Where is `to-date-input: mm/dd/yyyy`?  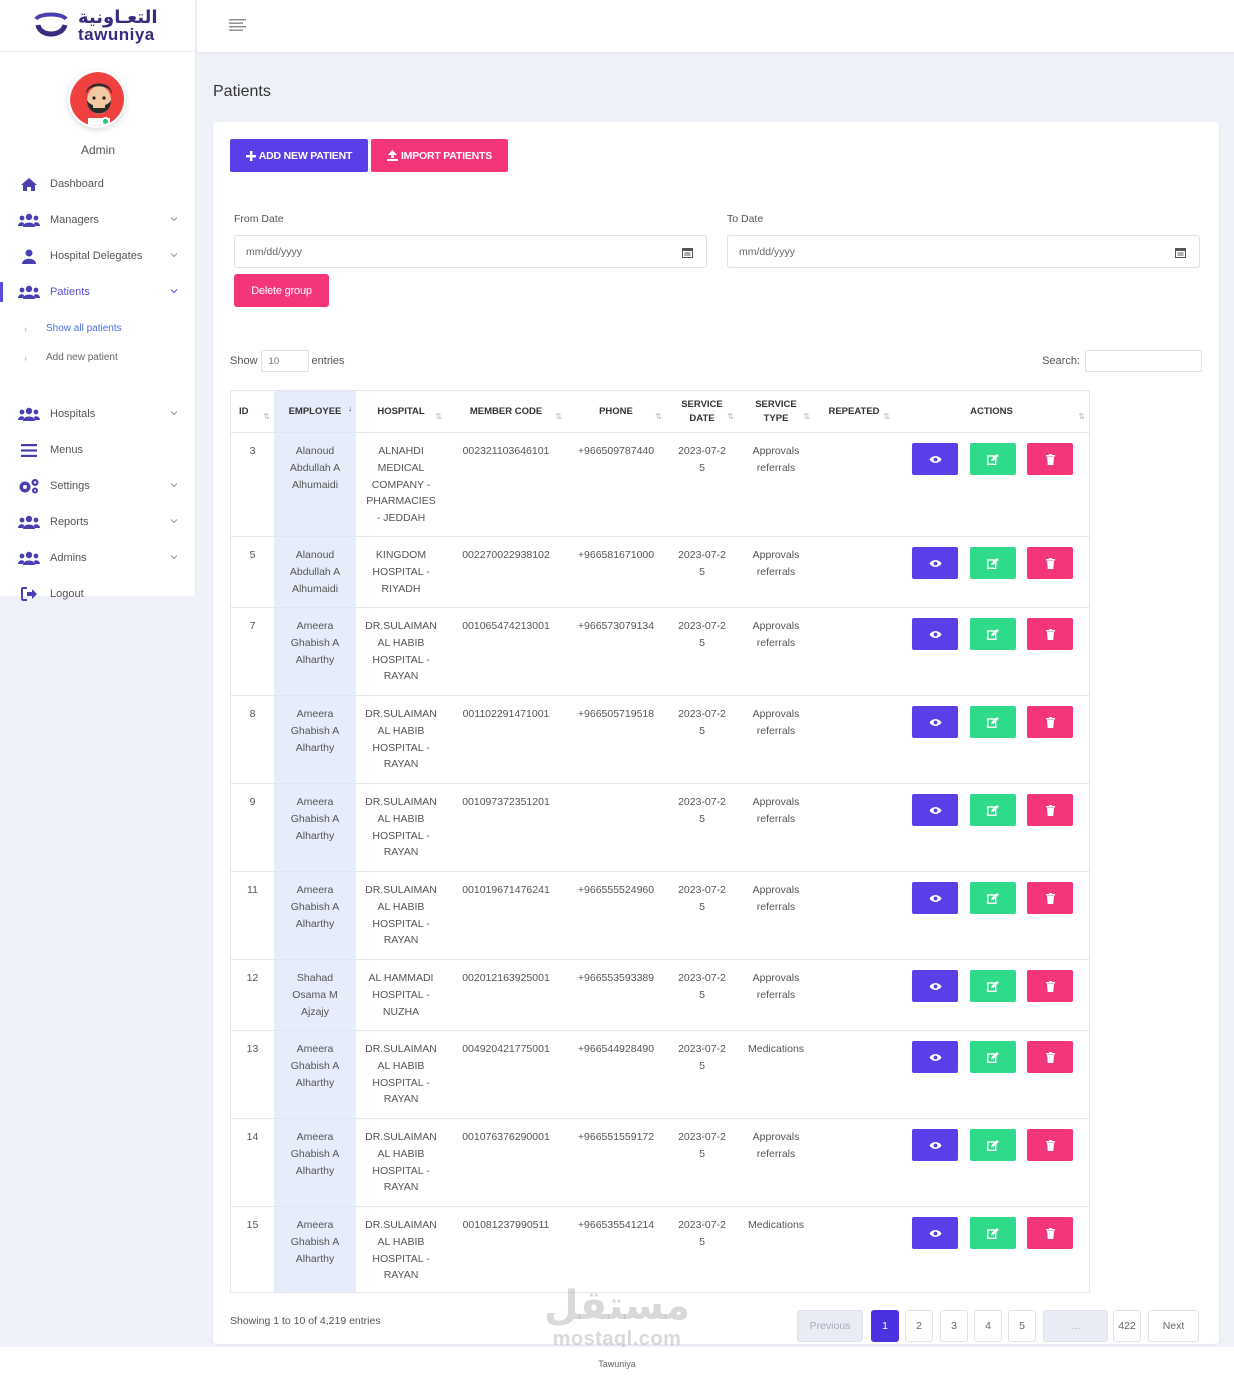
to-date-input: mm/dd/yyyy is located at coordinates (963, 251).